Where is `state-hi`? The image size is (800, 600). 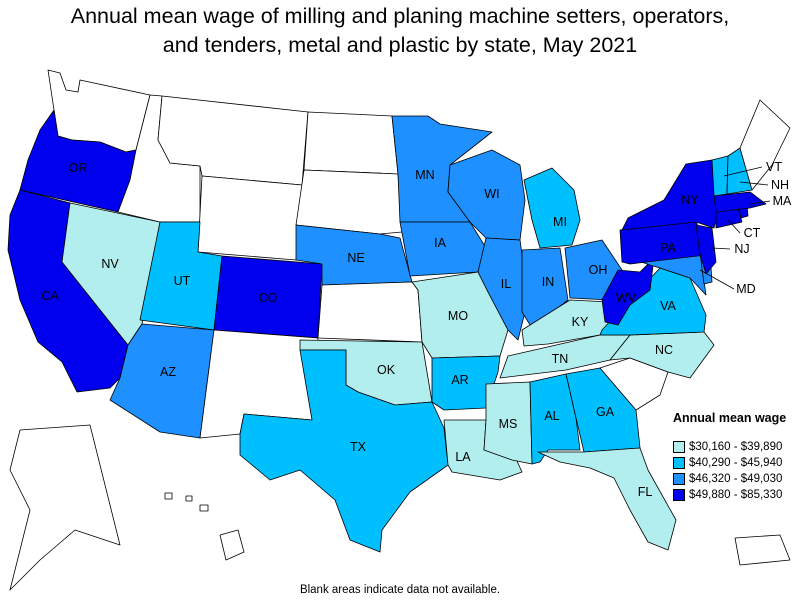 state-hi is located at coordinates (204, 526).